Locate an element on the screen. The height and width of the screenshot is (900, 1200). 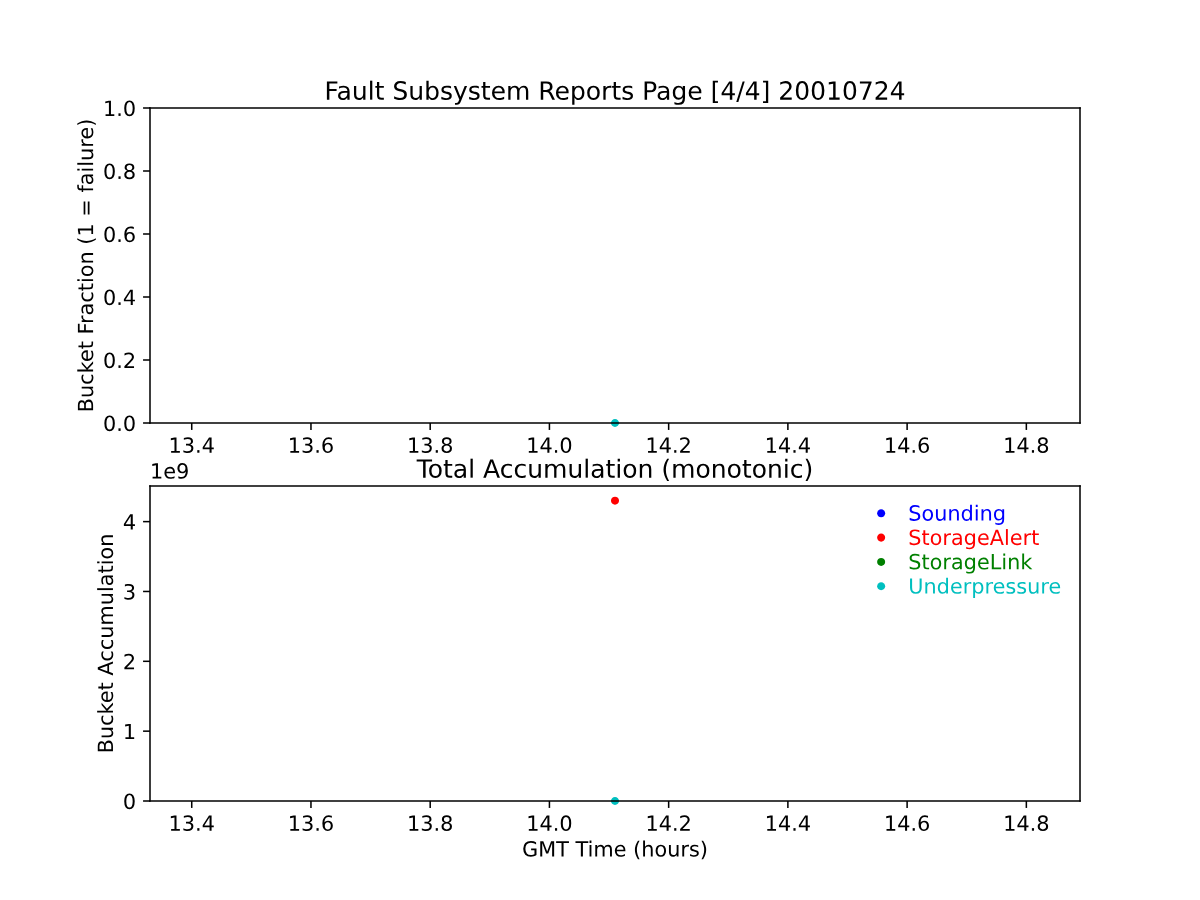
y-tick-label: 0.6 is located at coordinates (119, 234).